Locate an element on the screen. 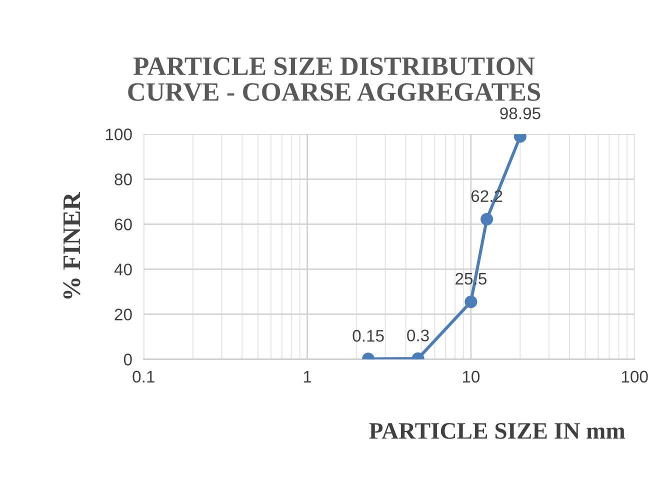 The width and height of the screenshot is (668, 479). x-tick-label: 1 is located at coordinates (308, 376).